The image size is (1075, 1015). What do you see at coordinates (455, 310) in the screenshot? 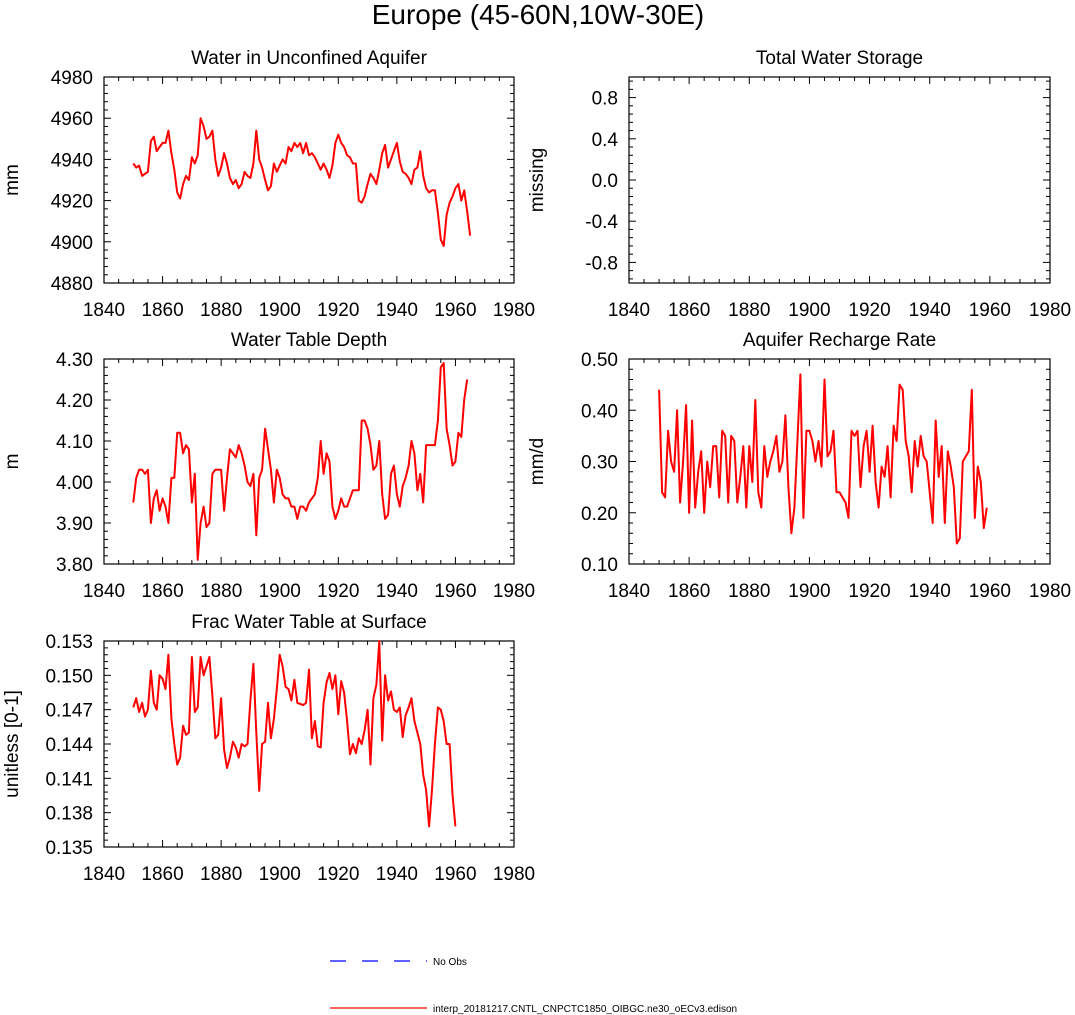
I see `panel-1-xtick-label: 1960` at bounding box center [455, 310].